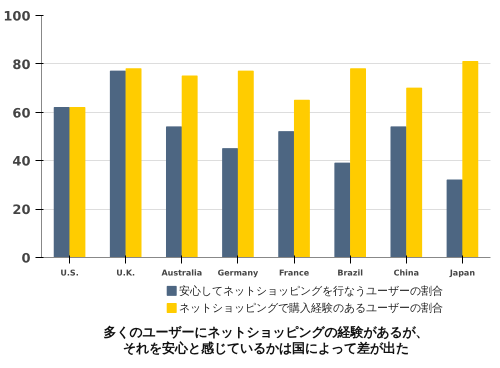  What do you see at coordinates (310, 308) in the screenshot?
I see `legend-label: ネットショッピングで購入経験のあるユーザーの割合` at bounding box center [310, 308].